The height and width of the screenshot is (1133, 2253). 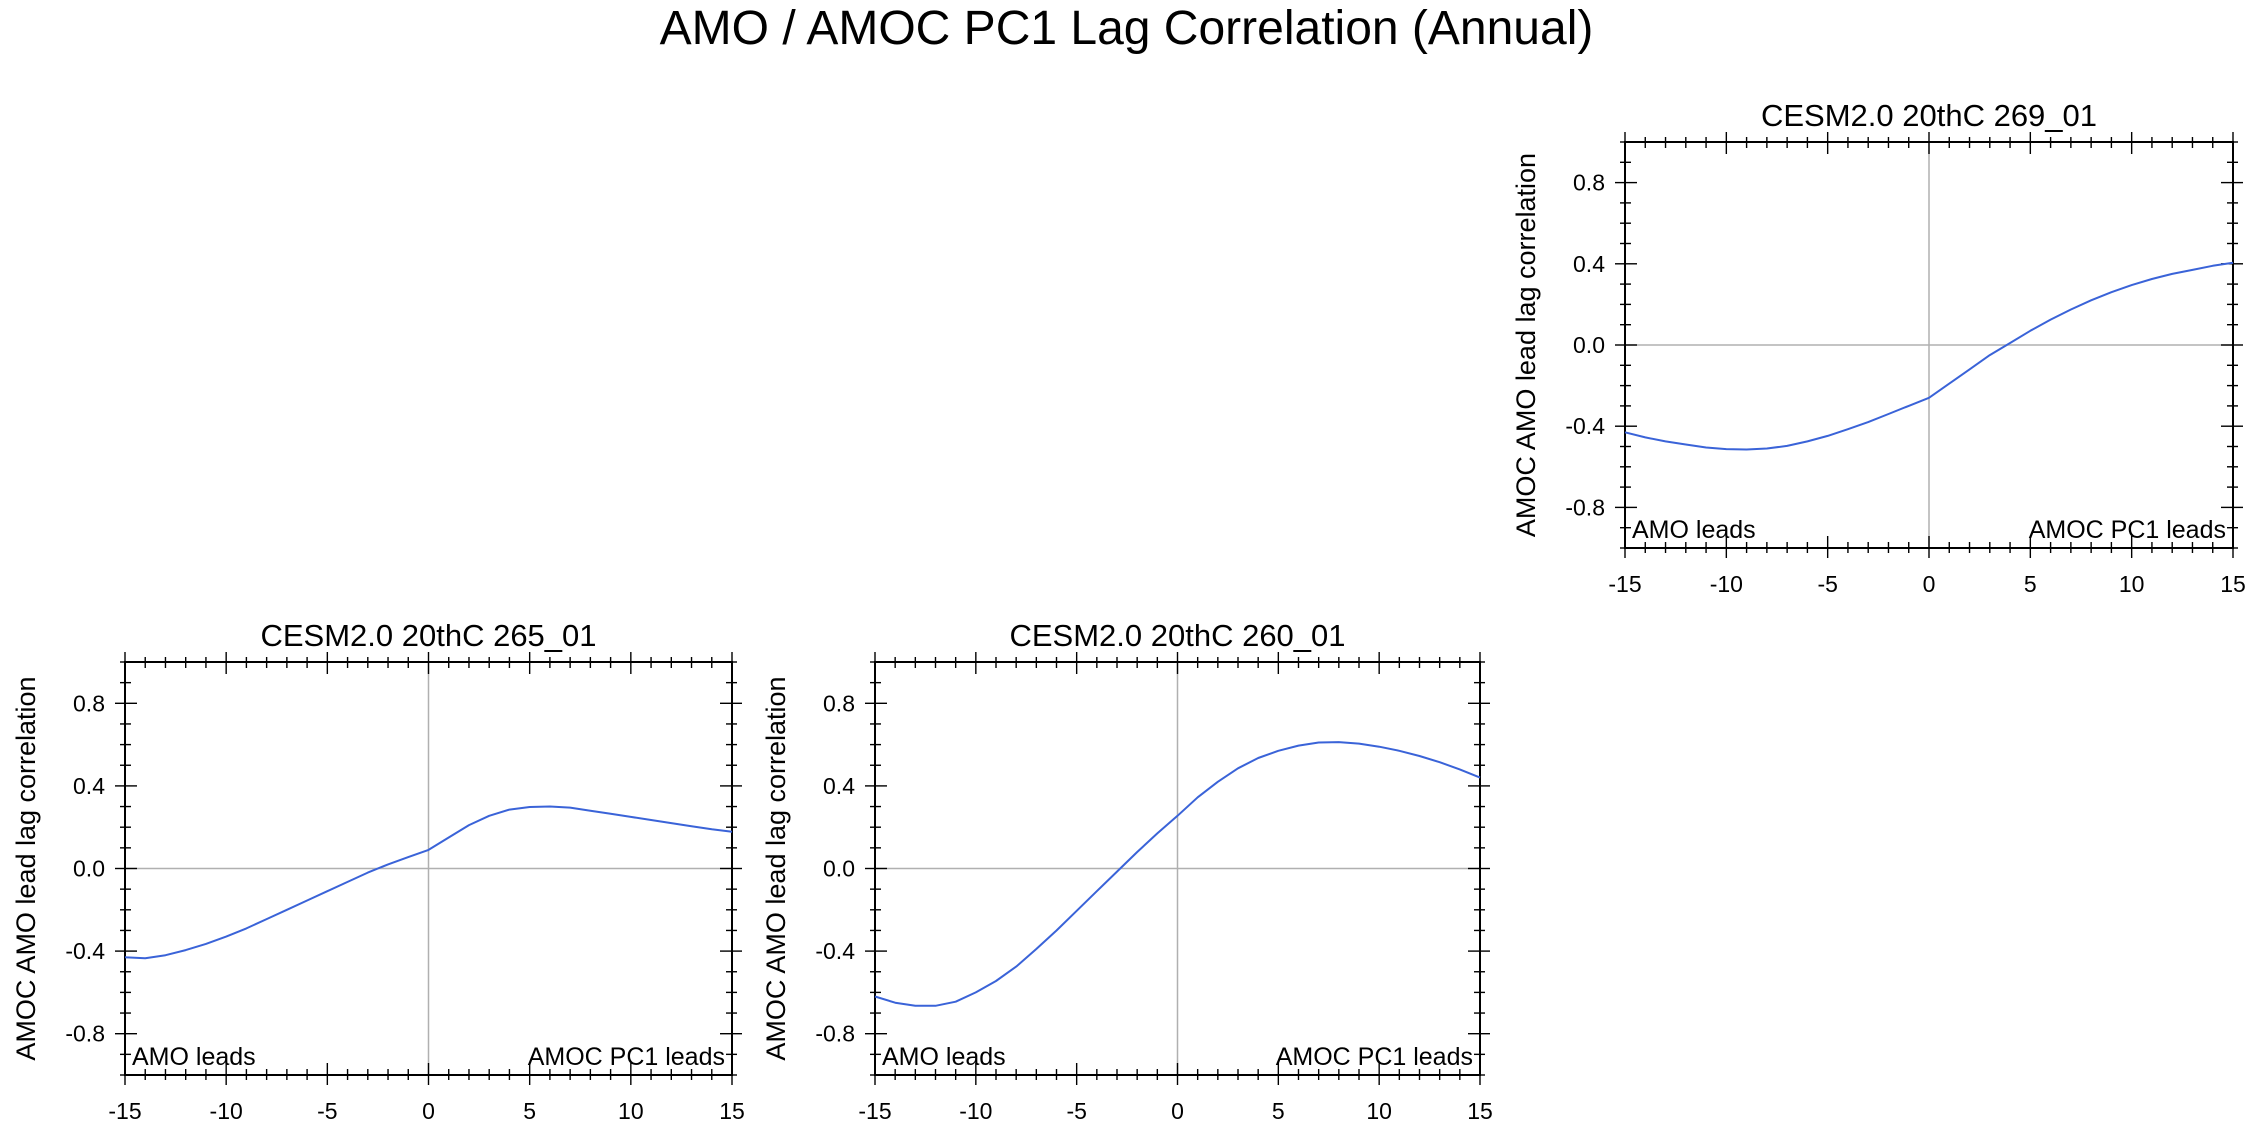 I want to click on chart-260-01-xtick-label: -10, so click(x=975, y=1111).